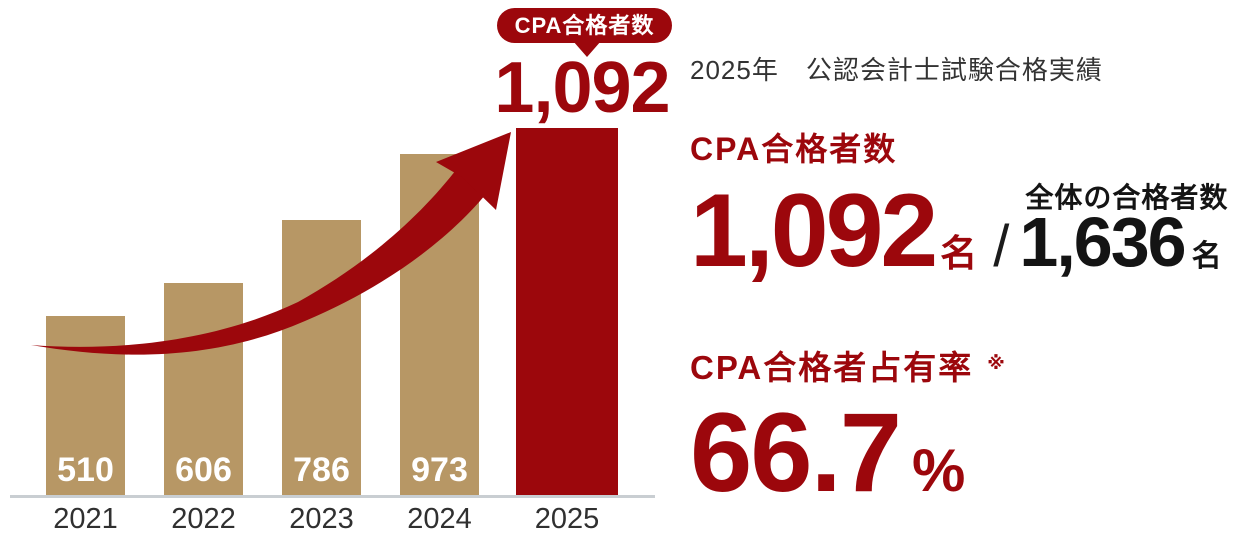 This screenshot has width=1248, height=536. Describe the element at coordinates (832, 367) in the screenshot. I see `share-heading-text: CPA合格者占有率` at that location.